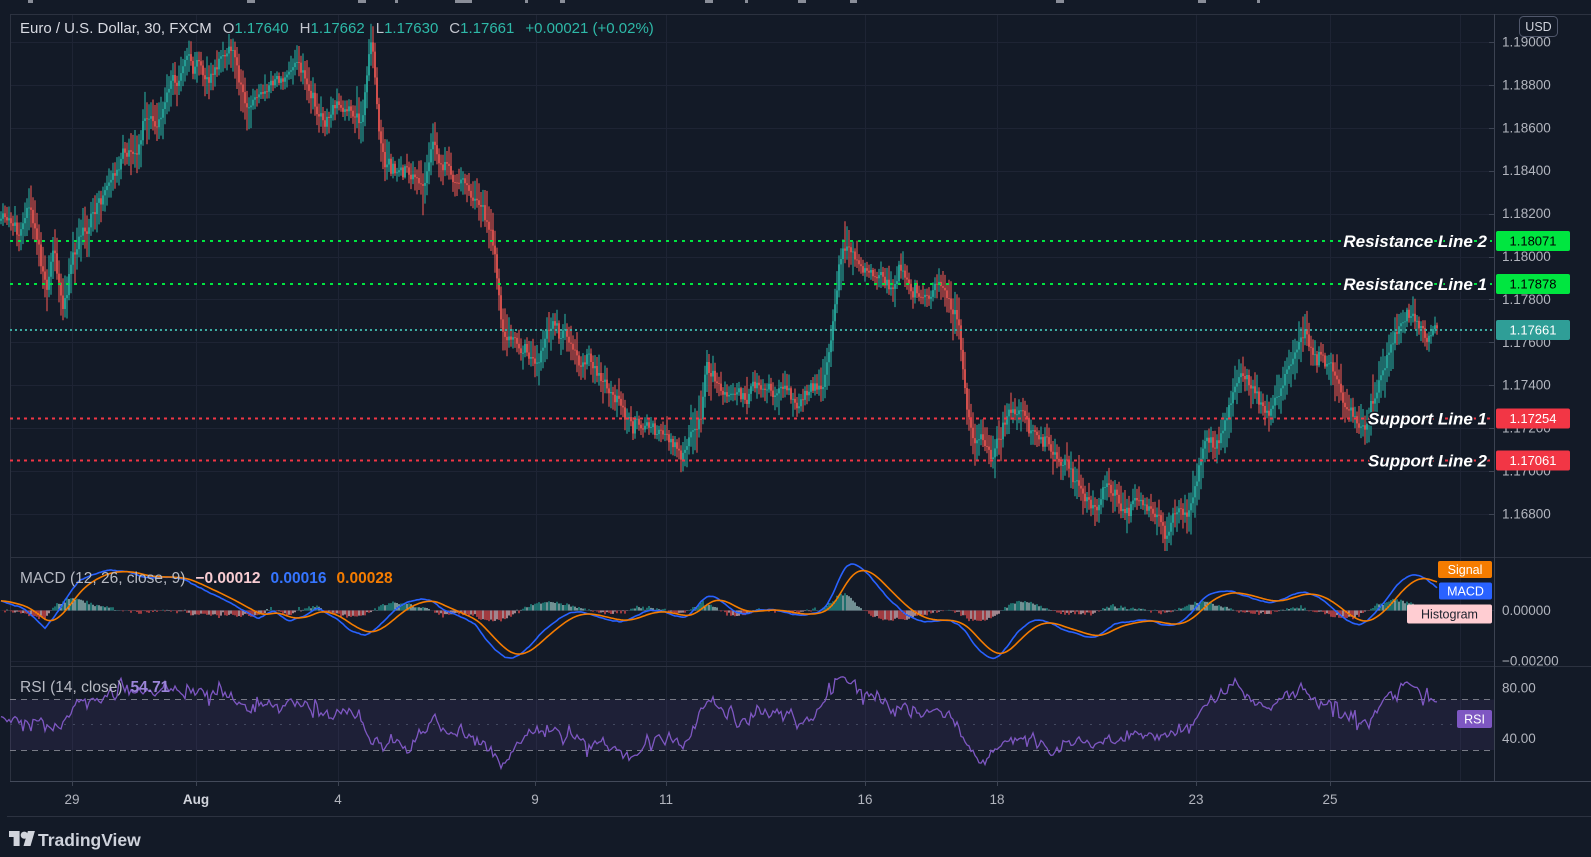 This screenshot has width=1591, height=857. What do you see at coordinates (1538, 27) in the screenshot?
I see `svg-text: USD` at bounding box center [1538, 27].